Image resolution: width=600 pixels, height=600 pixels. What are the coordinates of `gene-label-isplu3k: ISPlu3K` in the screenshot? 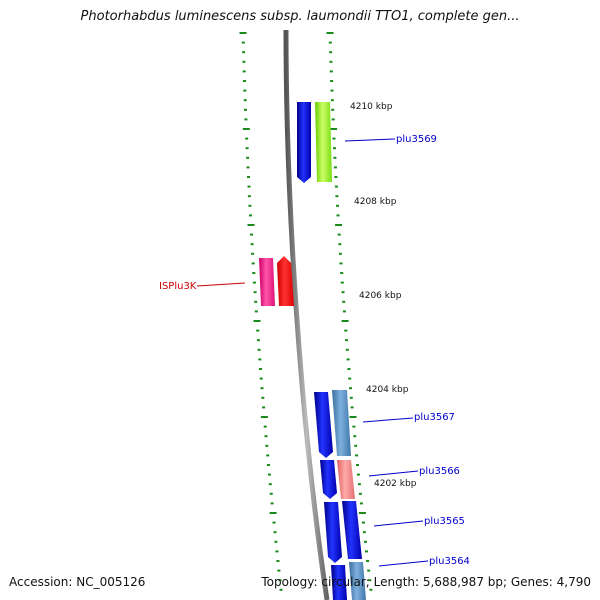 It's located at (178, 286).